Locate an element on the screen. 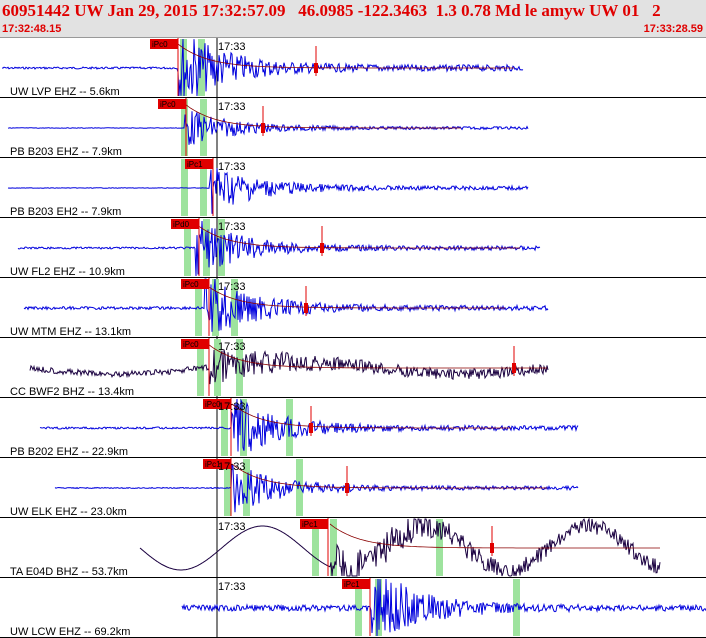  station-label: PB B203 EHZ -- 7.9km is located at coordinates (66, 152).